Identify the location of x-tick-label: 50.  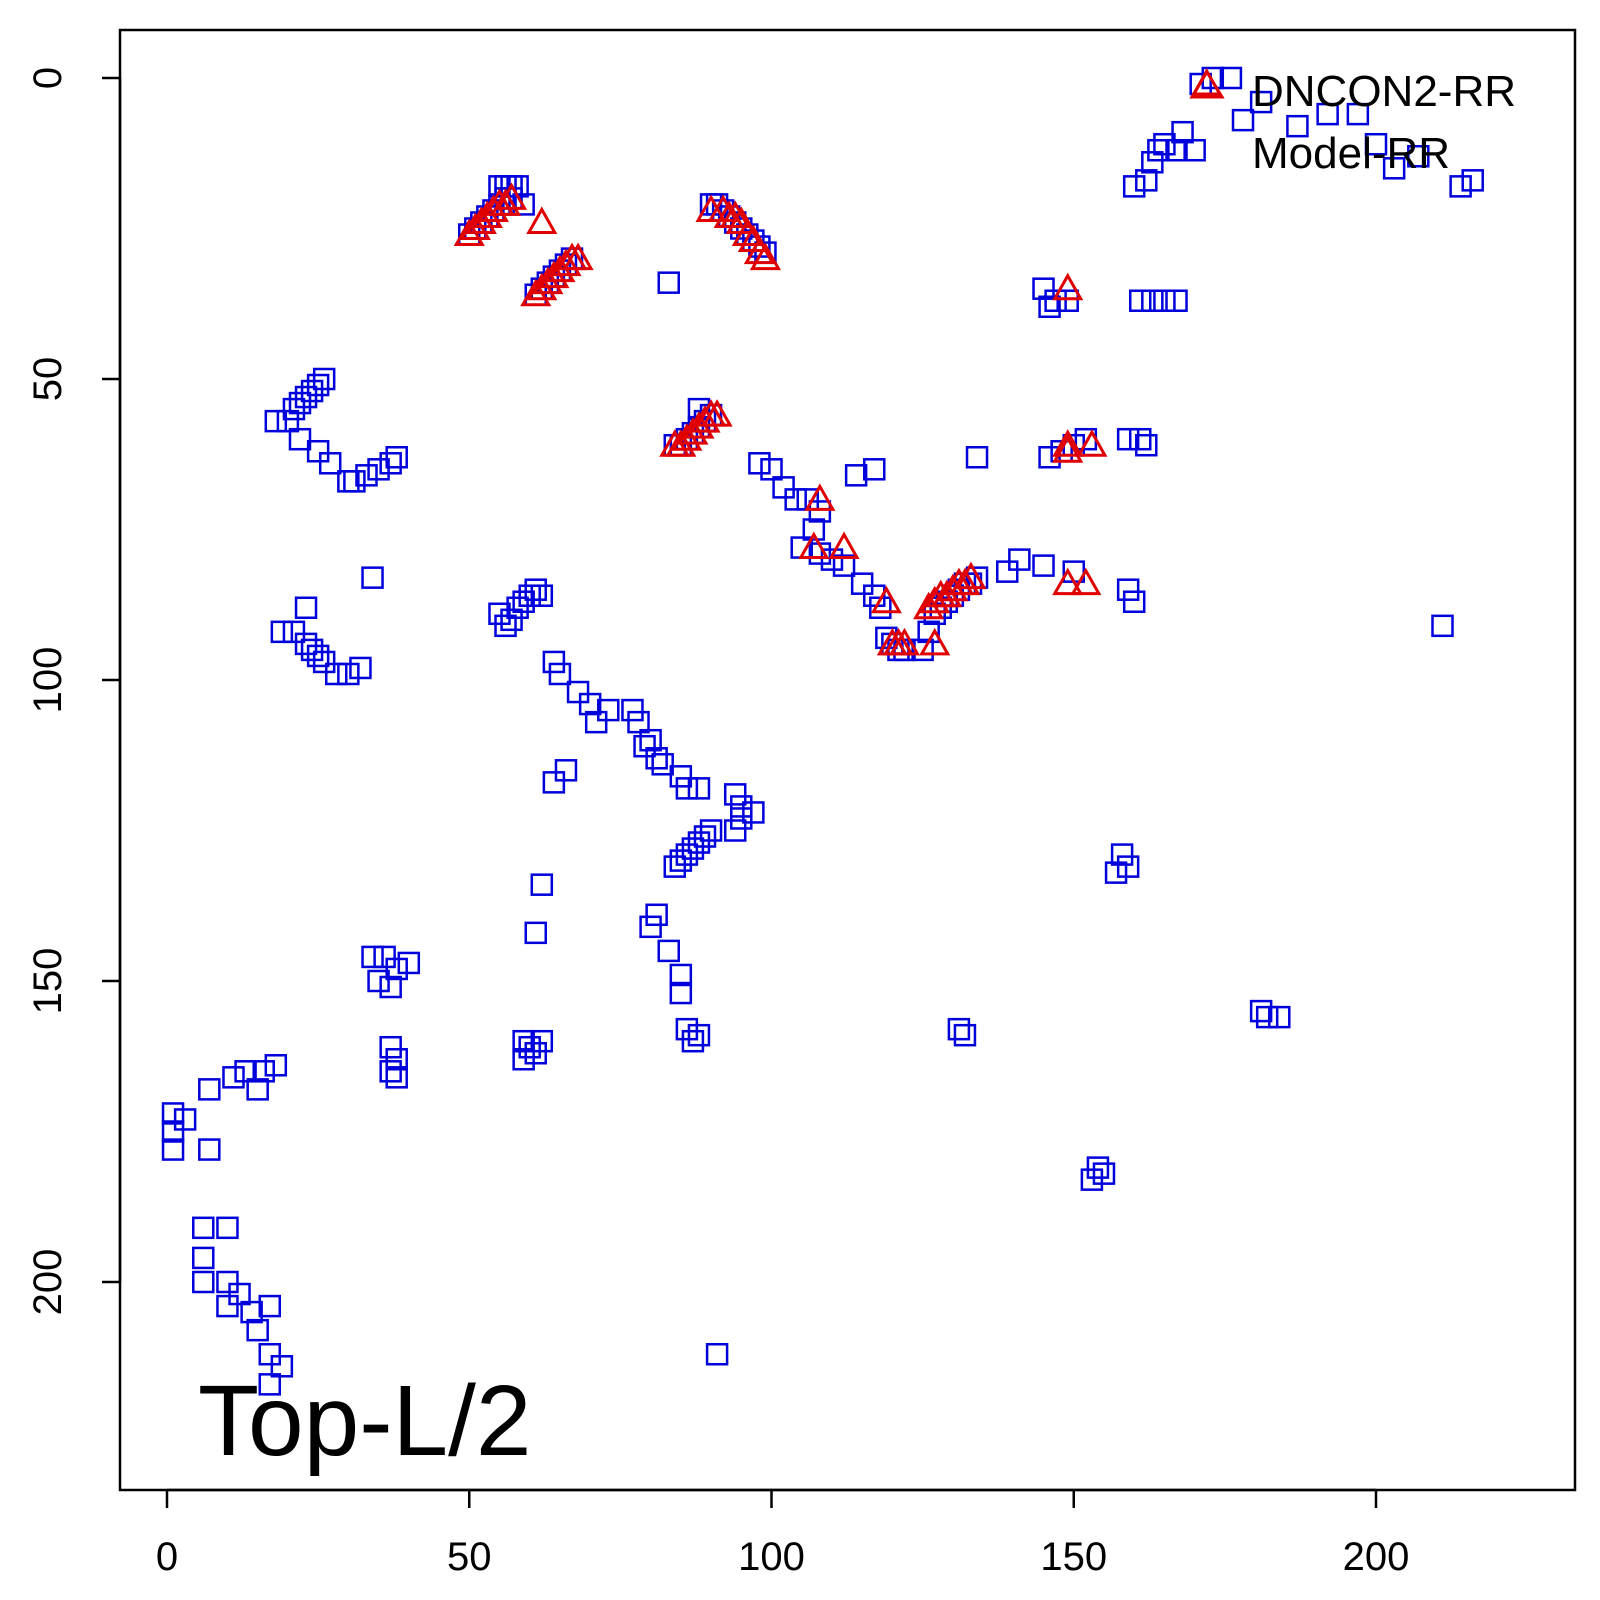
(469, 1557).